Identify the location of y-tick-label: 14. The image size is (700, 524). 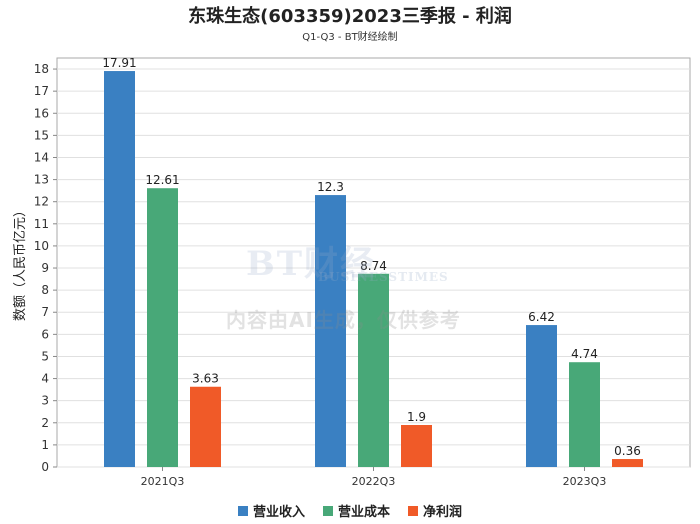
(41, 157).